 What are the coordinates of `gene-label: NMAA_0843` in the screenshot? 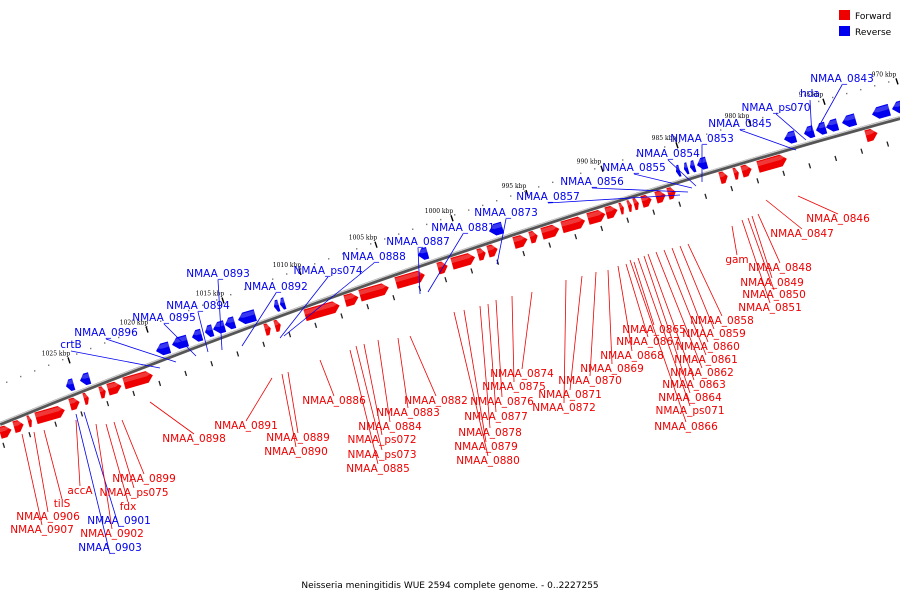 It's located at (842, 79).